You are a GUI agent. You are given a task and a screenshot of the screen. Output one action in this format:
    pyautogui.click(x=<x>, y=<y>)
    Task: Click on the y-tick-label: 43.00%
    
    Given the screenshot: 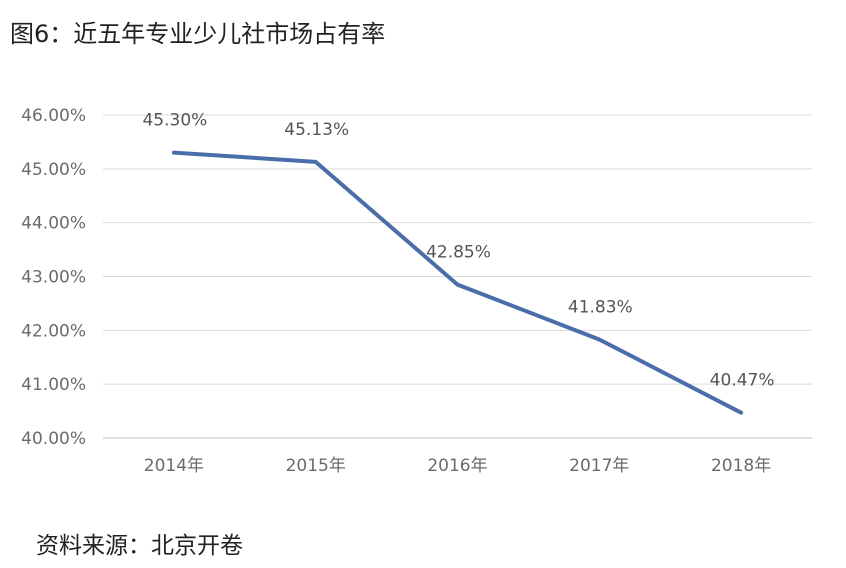 What is the action you would take?
    pyautogui.click(x=53, y=278)
    